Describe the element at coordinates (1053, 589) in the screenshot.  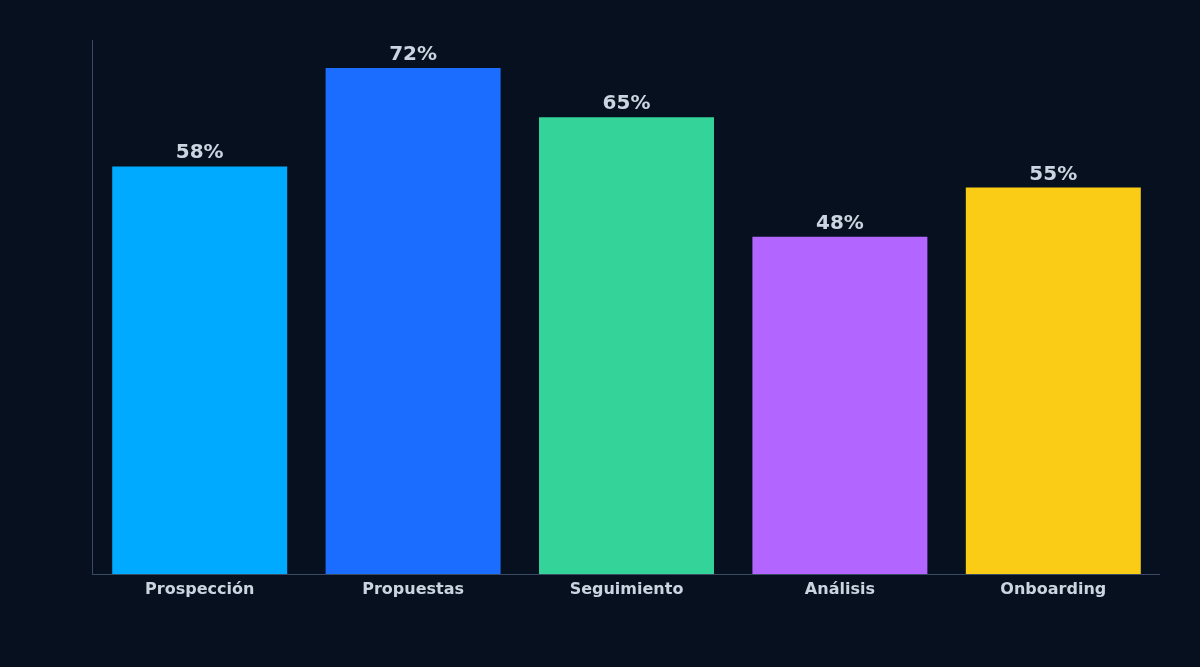
I see `x-tick-label: Onboarding` at that location.